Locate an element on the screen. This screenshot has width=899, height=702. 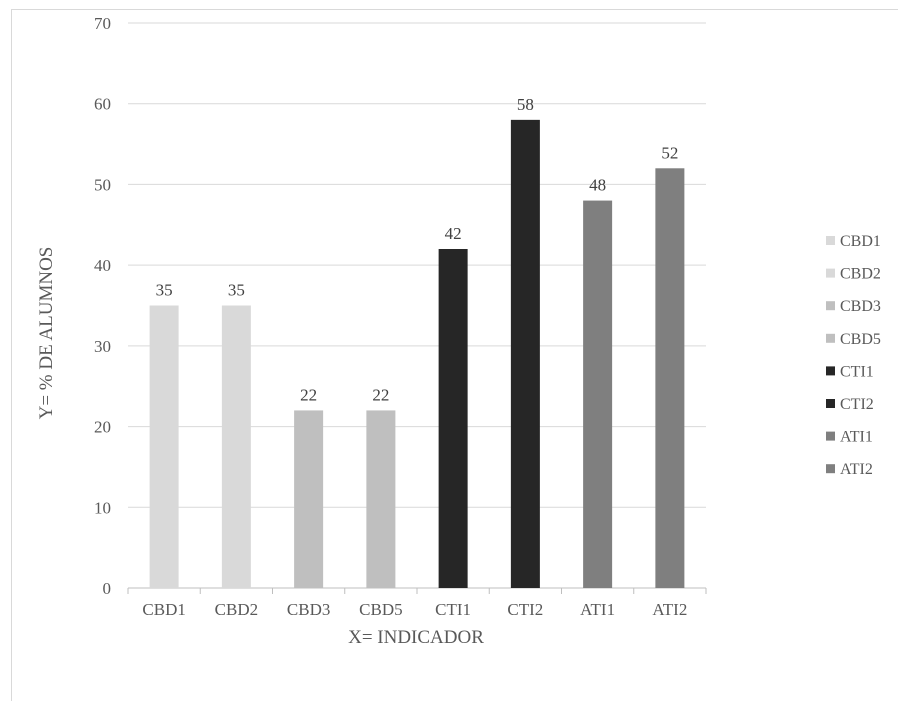
data-label: 48 is located at coordinates (597, 185).